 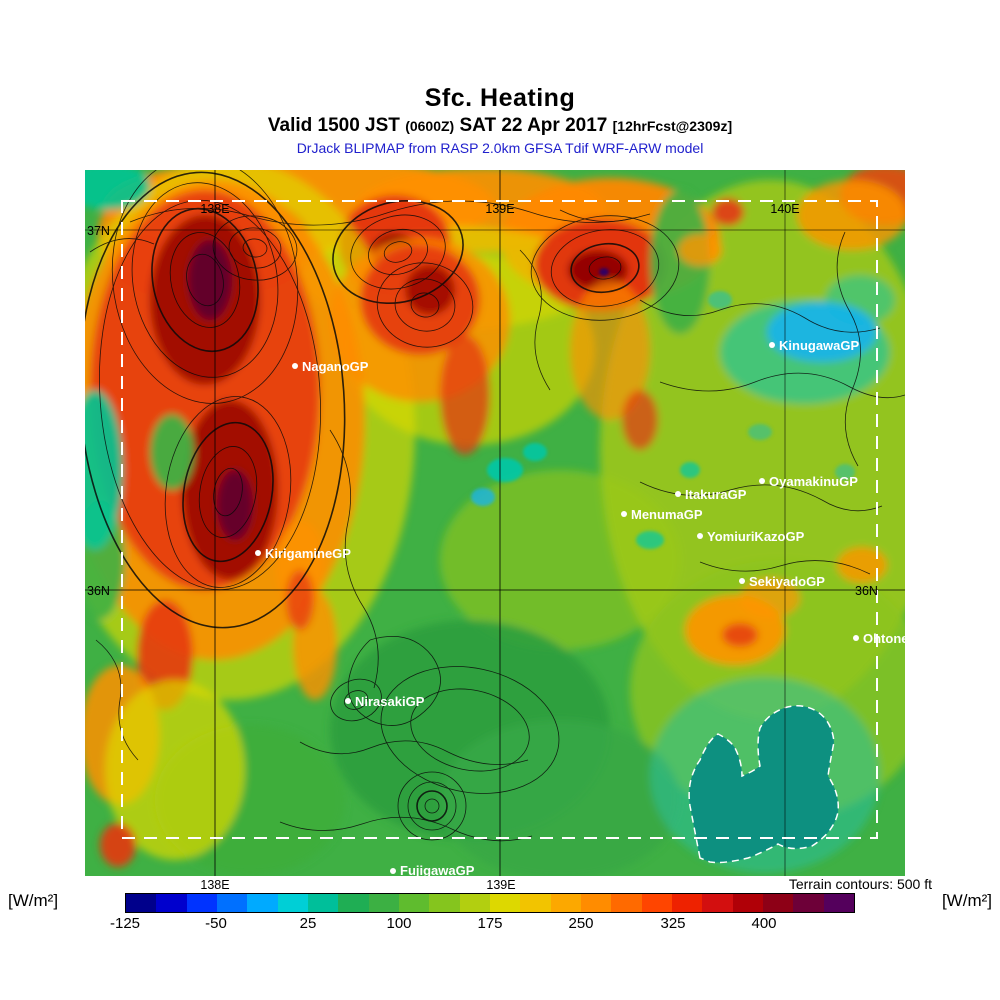 What do you see at coordinates (333, 125) in the screenshot?
I see `valid-time: Valid 1500 JST` at bounding box center [333, 125].